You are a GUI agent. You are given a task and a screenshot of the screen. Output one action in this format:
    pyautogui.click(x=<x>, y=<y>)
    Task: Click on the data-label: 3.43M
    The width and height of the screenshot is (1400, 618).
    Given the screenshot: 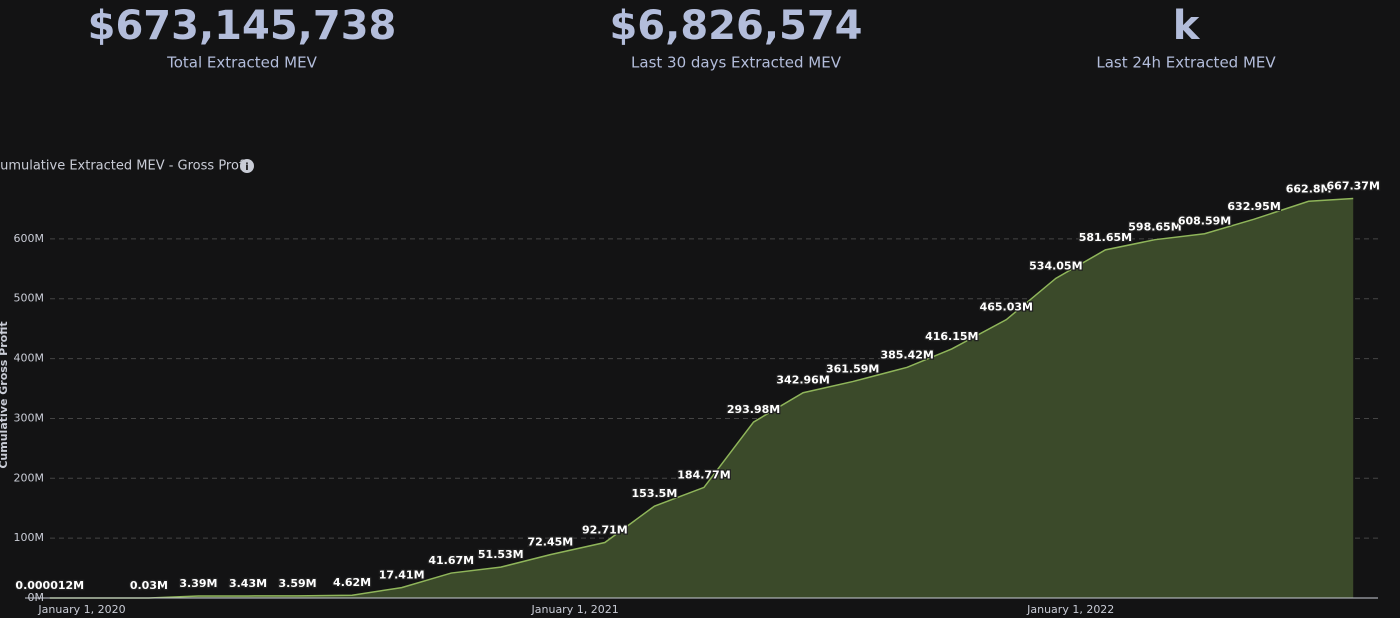 What is the action you would take?
    pyautogui.click(x=248, y=583)
    